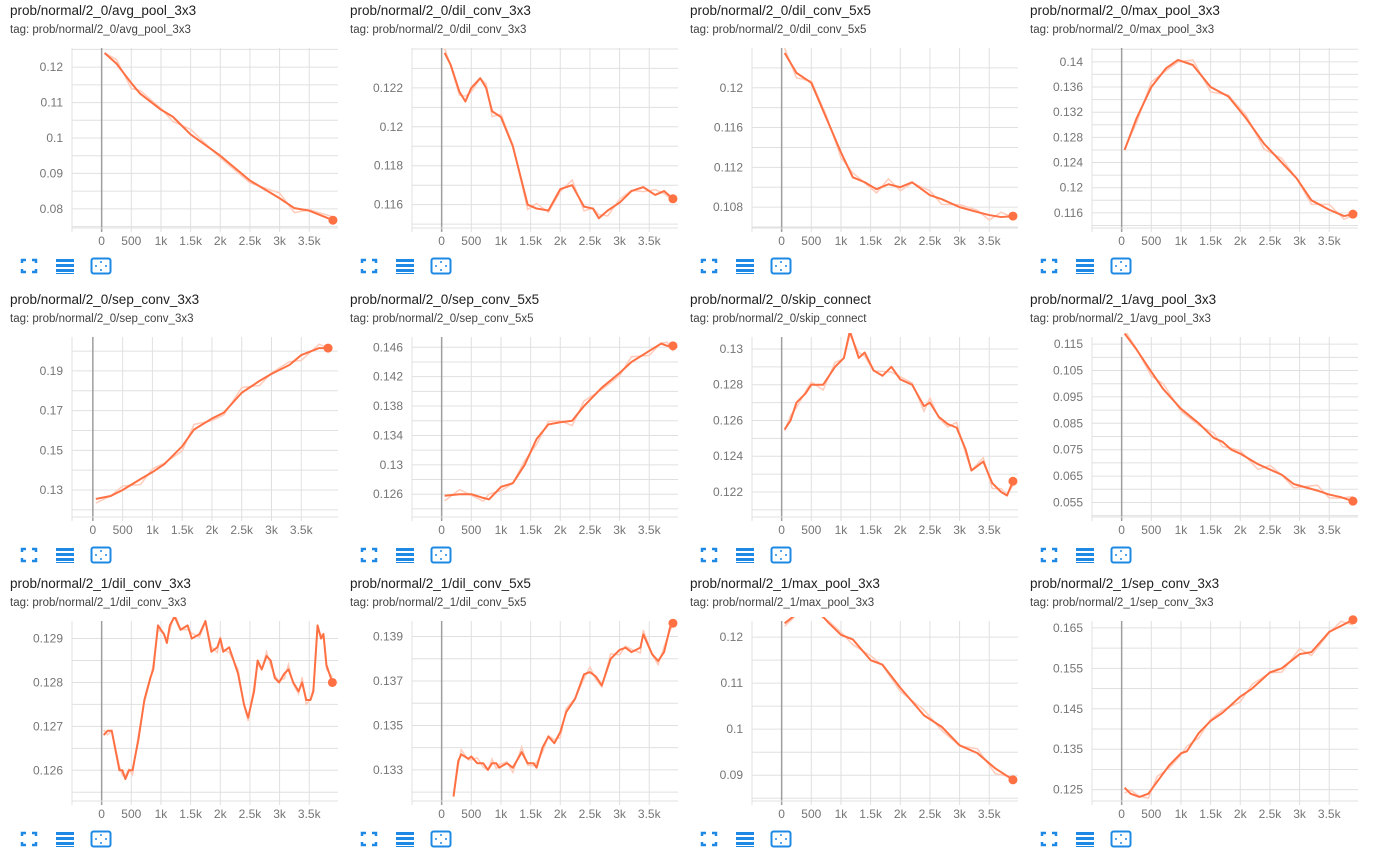  What do you see at coordinates (728, 167) in the screenshot?
I see `y-tick-label: 0.112` at bounding box center [728, 167].